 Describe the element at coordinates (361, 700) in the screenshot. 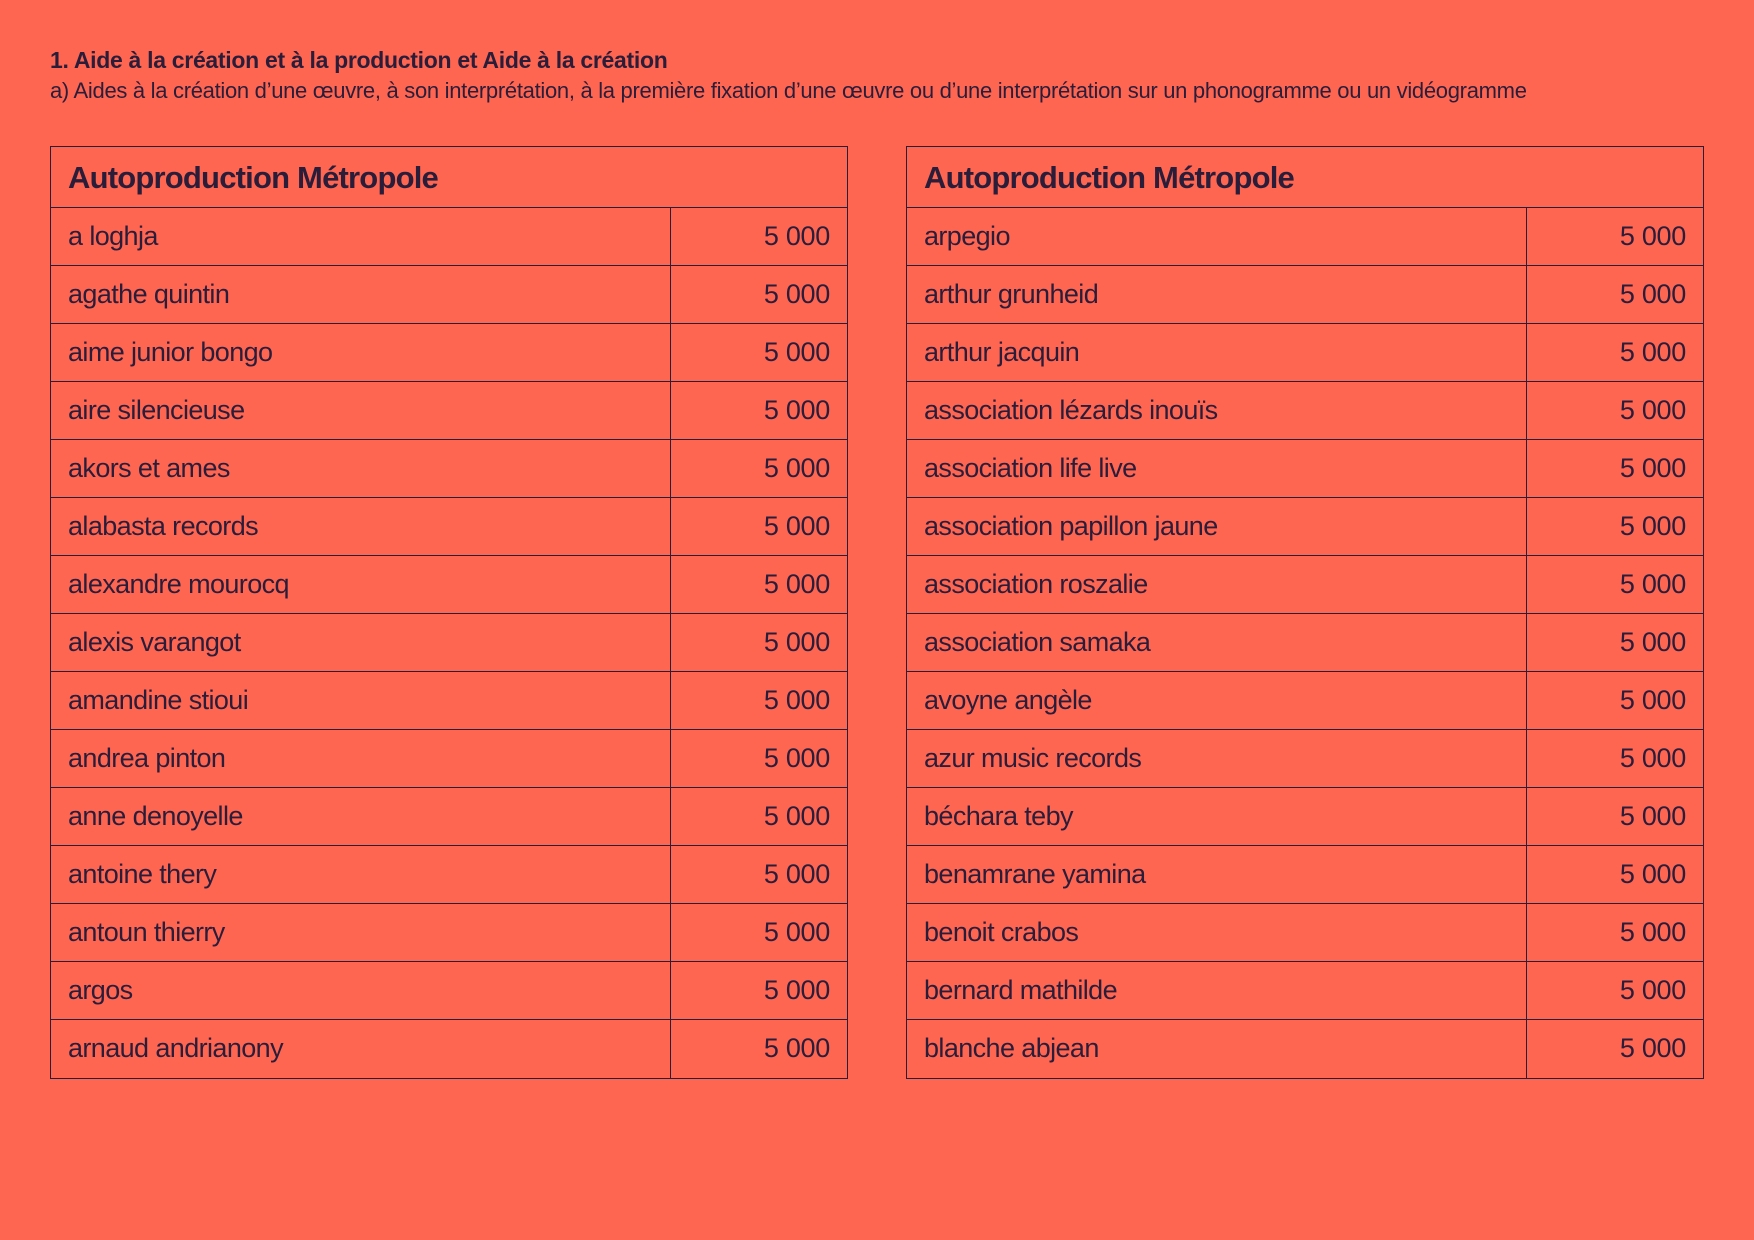

I see `recipient-name-cell: amandine stioui` at that location.